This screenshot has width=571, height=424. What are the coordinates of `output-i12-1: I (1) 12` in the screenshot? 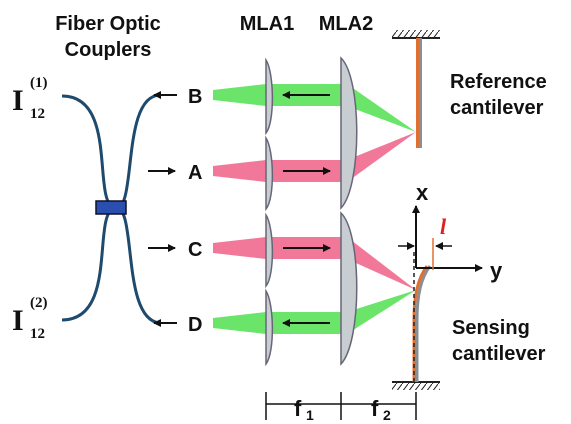 It's located at (30, 98).